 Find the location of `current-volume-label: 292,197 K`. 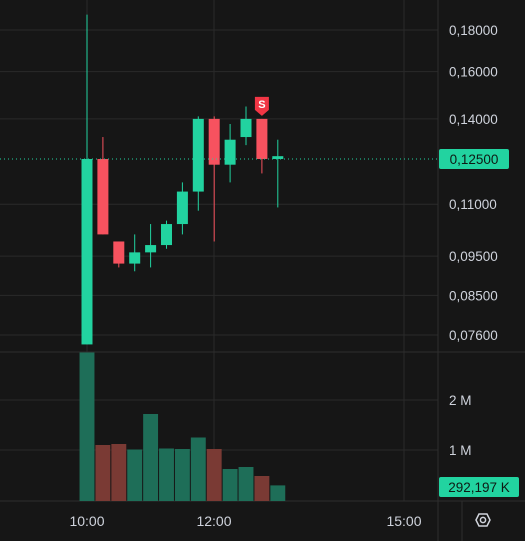

current-volume-label: 292,197 K is located at coordinates (479, 487).